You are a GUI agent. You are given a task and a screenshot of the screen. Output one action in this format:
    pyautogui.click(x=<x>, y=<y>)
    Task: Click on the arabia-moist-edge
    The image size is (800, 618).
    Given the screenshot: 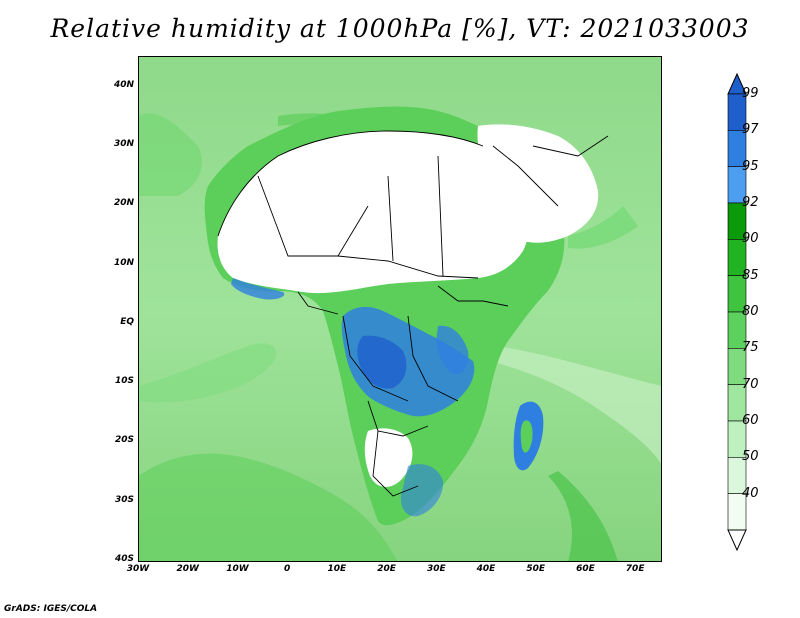 What is the action you would take?
    pyautogui.click(x=603, y=227)
    